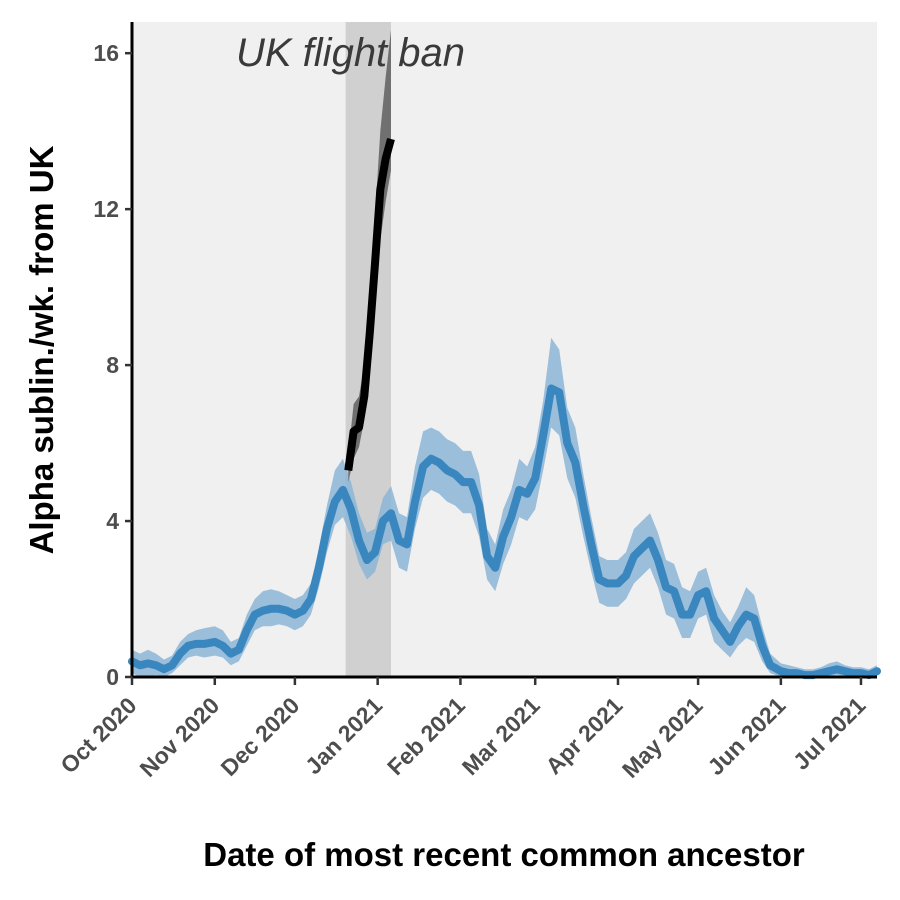 Image resolution: width=900 pixels, height=900 pixels. I want to click on y-tick-label: 4, so click(112, 521).